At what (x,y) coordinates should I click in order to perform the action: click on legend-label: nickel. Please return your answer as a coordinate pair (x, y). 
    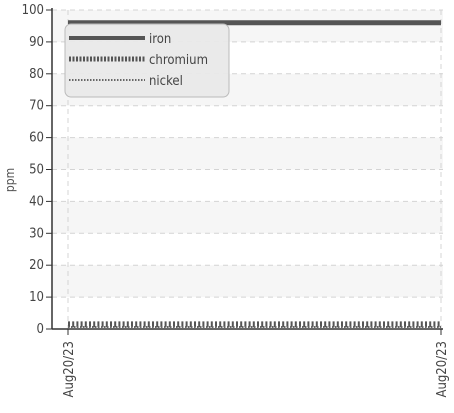
    Looking at the image, I should click on (166, 81).